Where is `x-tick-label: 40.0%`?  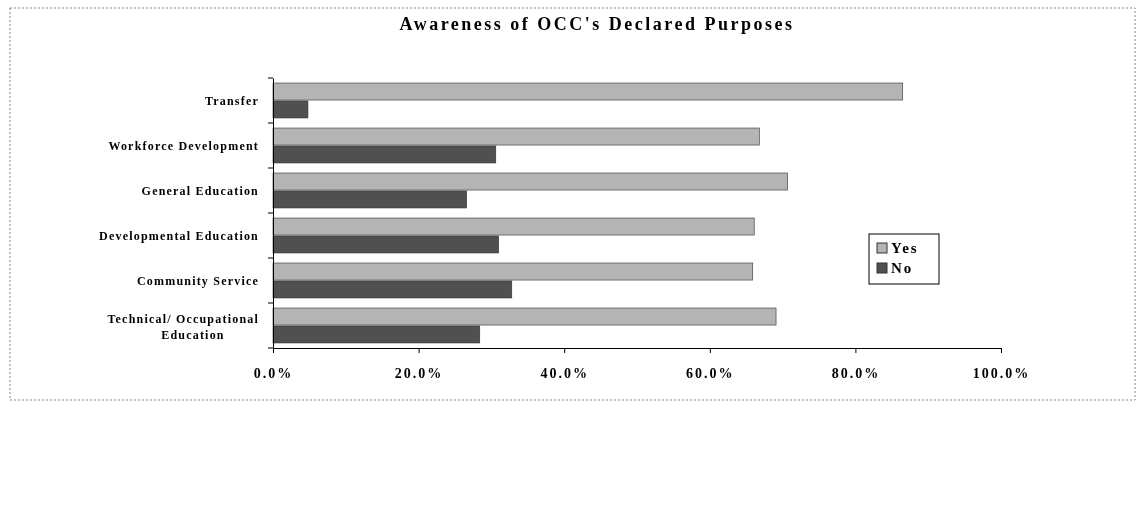 x-tick-label: 40.0% is located at coordinates (564, 374).